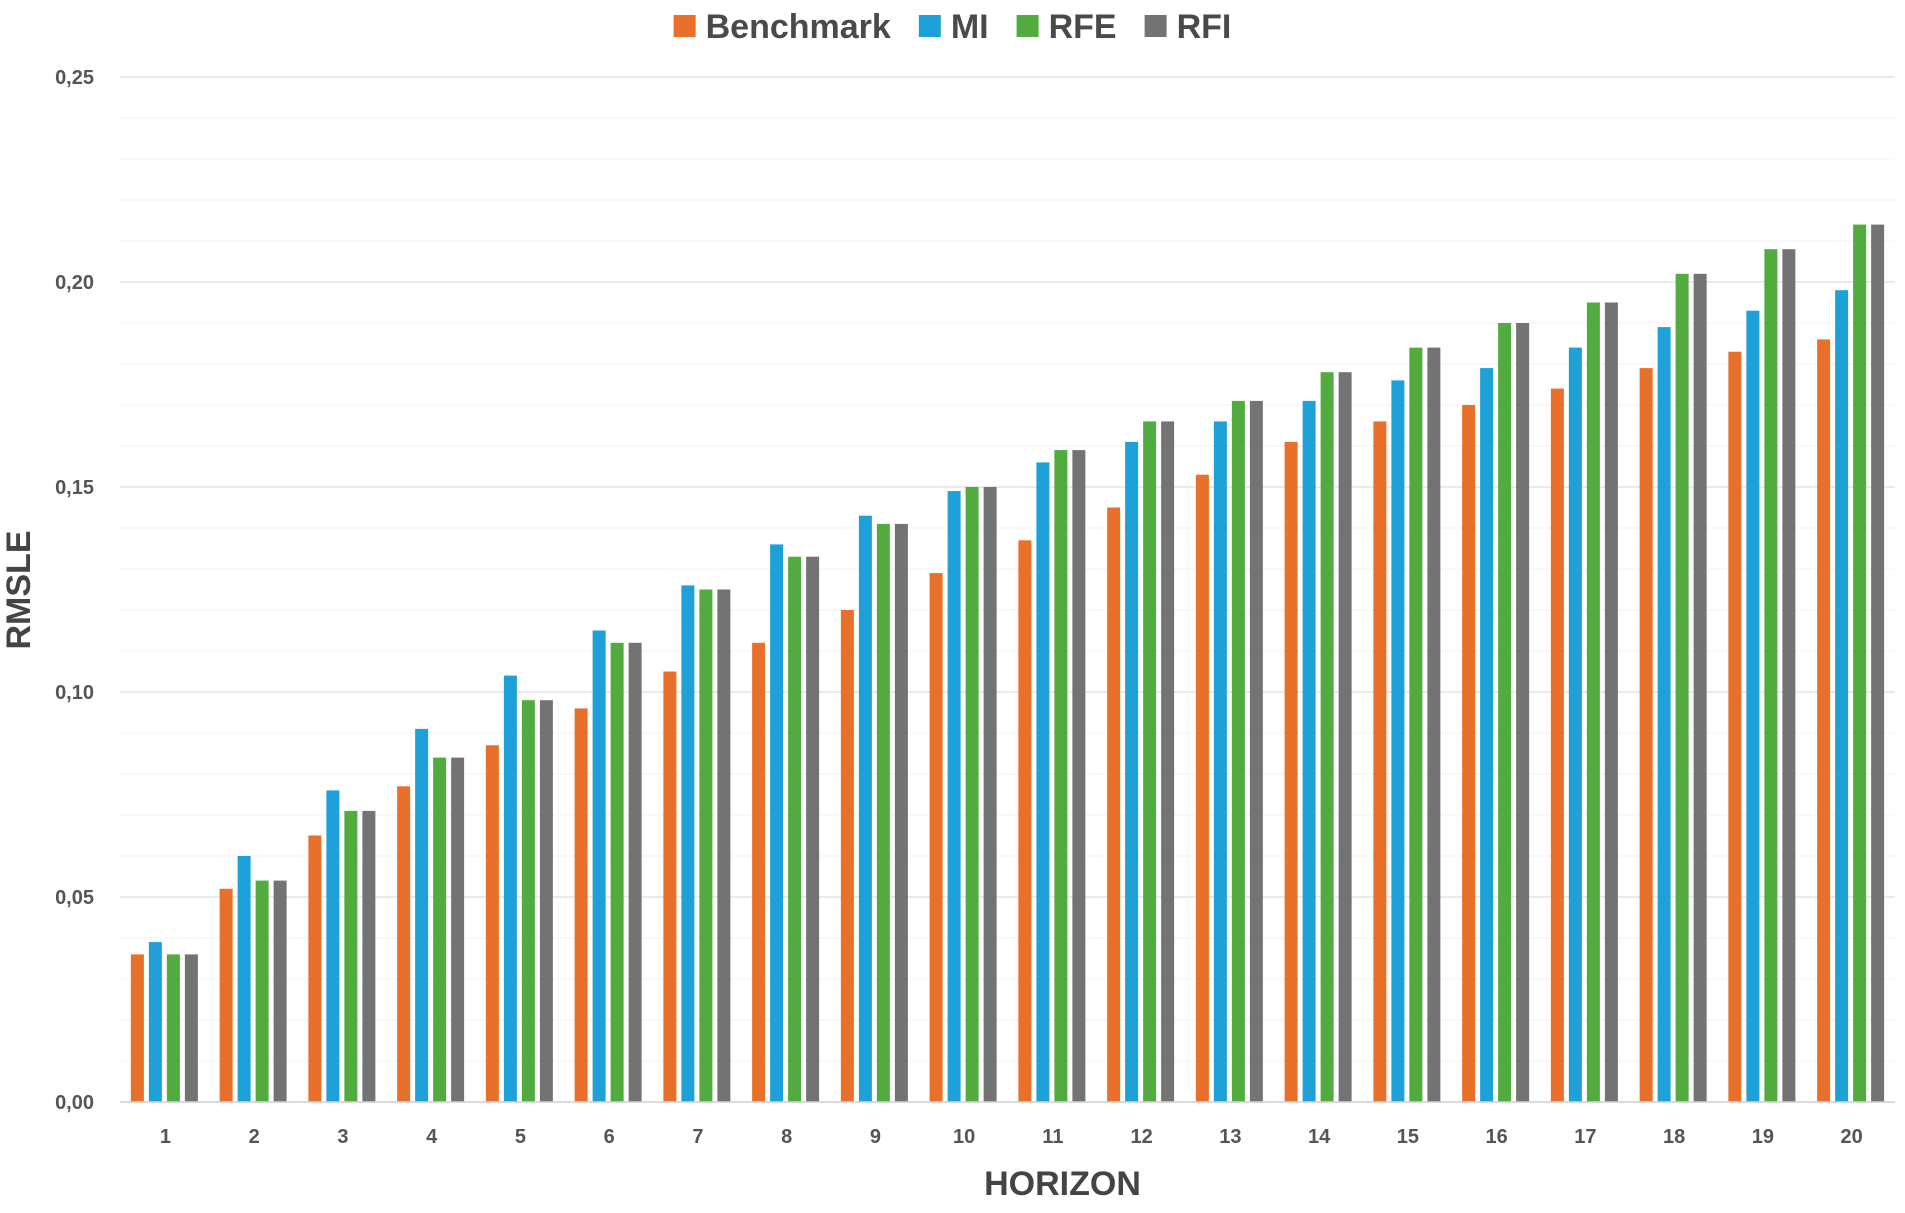 The height and width of the screenshot is (1213, 1905). What do you see at coordinates (1062, 1184) in the screenshot?
I see `x-axis-title: HORIZON` at bounding box center [1062, 1184].